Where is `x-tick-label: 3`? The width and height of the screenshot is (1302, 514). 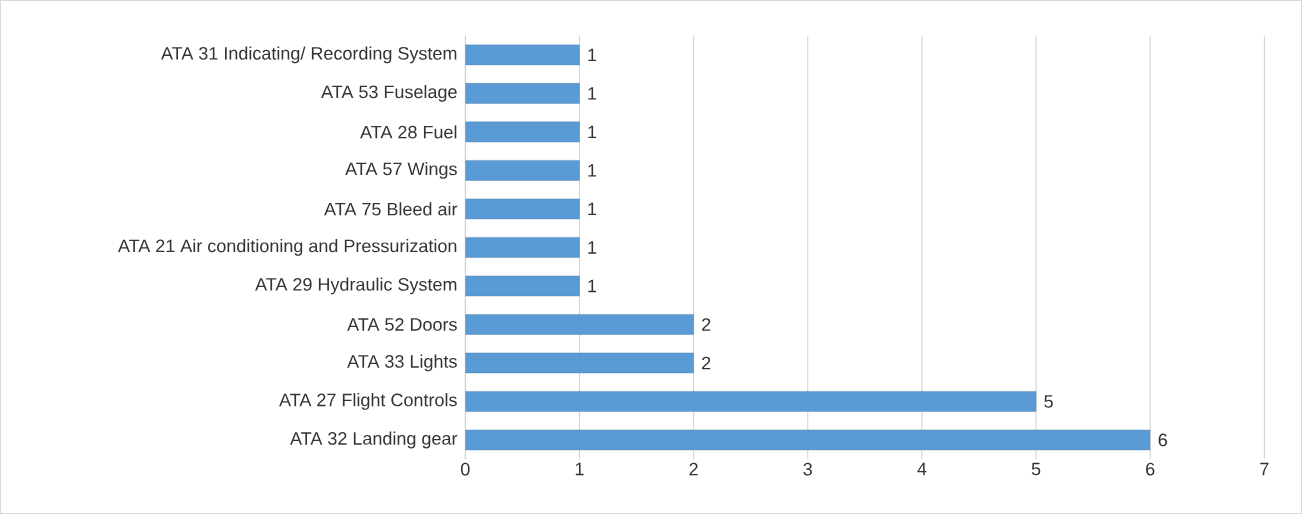 x-tick-label: 3 is located at coordinates (807, 469).